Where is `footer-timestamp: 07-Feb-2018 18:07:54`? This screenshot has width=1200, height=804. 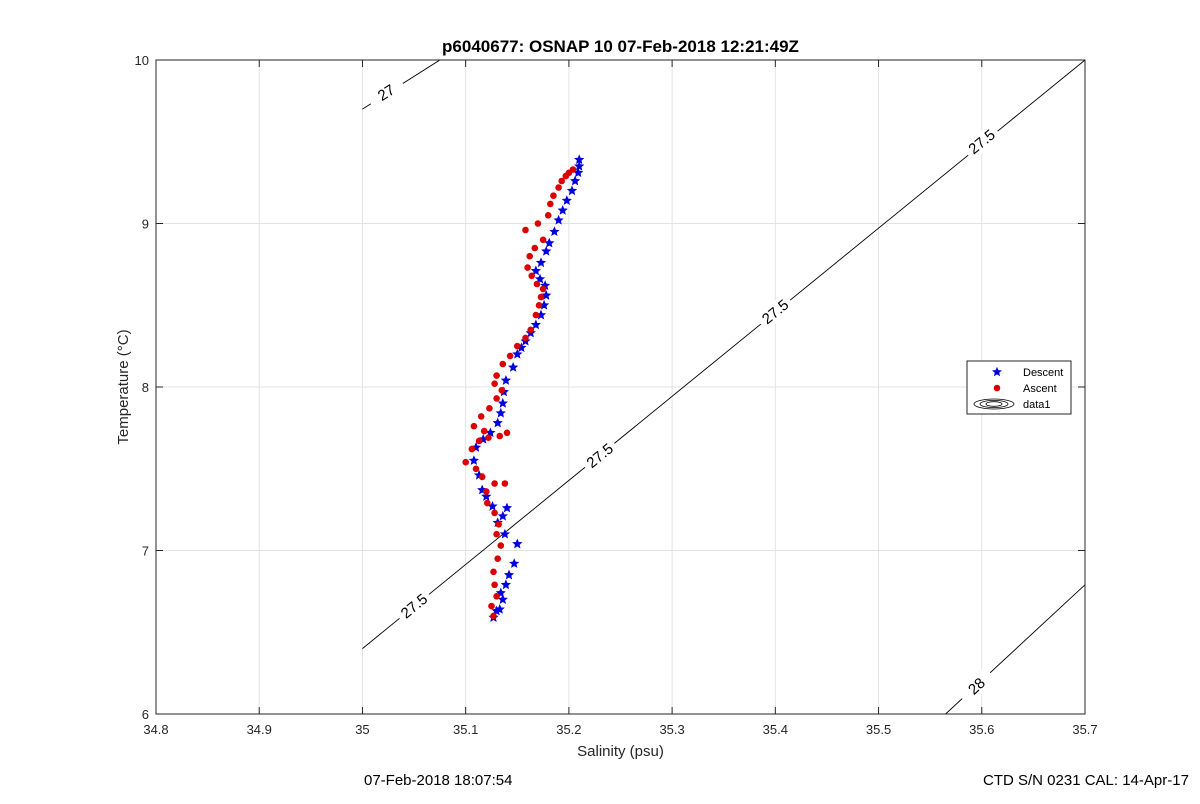 footer-timestamp: 07-Feb-2018 18:07:54 is located at coordinates (438, 780).